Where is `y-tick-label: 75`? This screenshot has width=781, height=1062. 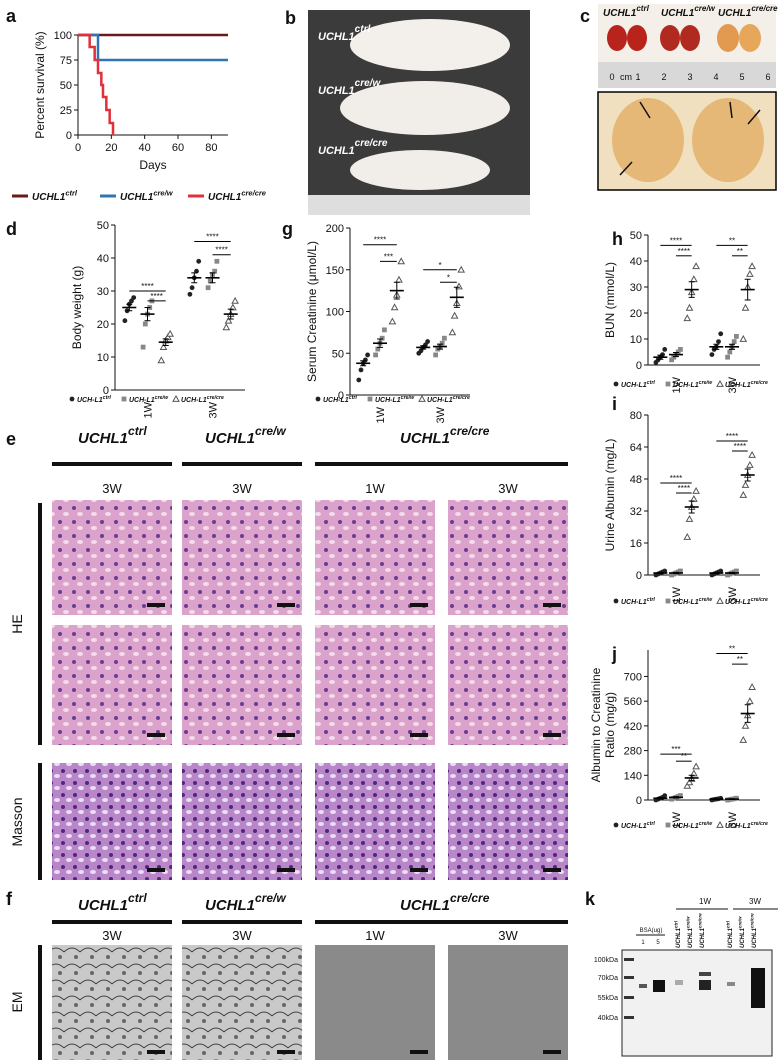 y-tick-label: 75 is located at coordinates (66, 61).